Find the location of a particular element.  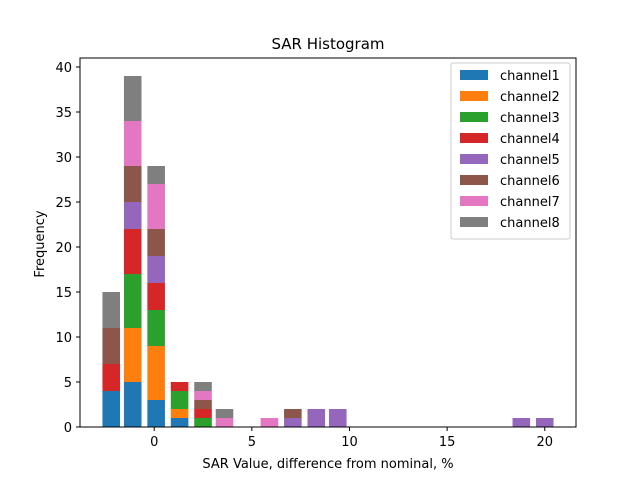

y-tick-label-30: 30 is located at coordinates (63, 158).